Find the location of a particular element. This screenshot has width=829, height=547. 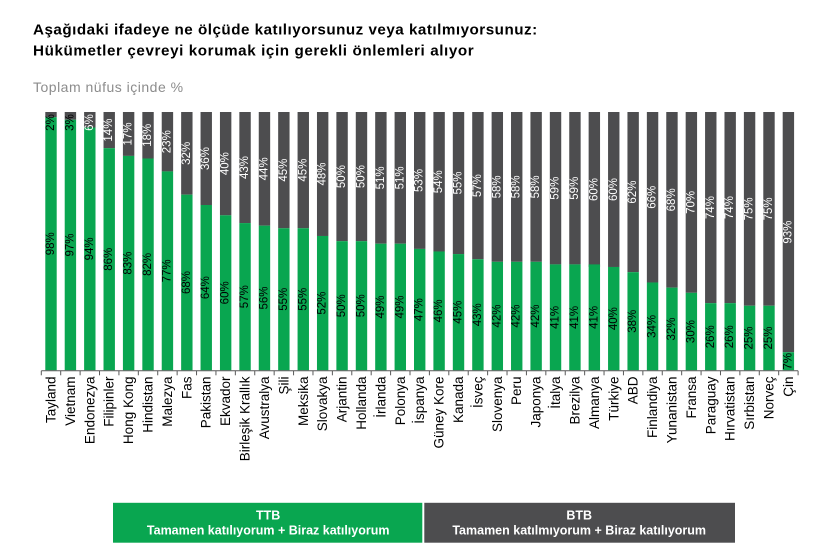

svg-text: 56% is located at coordinates (264, 297).